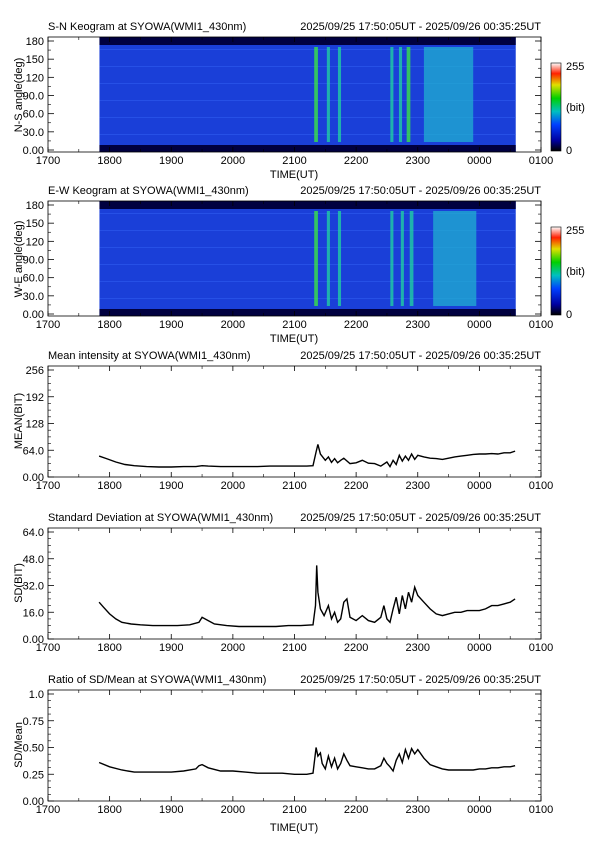 The height and width of the screenshot is (842, 595). Describe the element at coordinates (35, 78) in the screenshot. I see `y-tick-label: 120` at that location.